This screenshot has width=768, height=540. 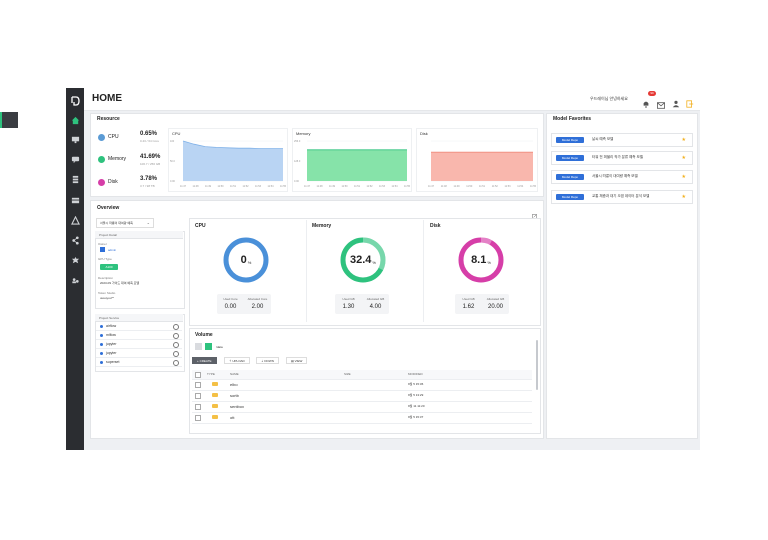 I want to click on view-button: ▤ VIEW, so click(x=297, y=360).